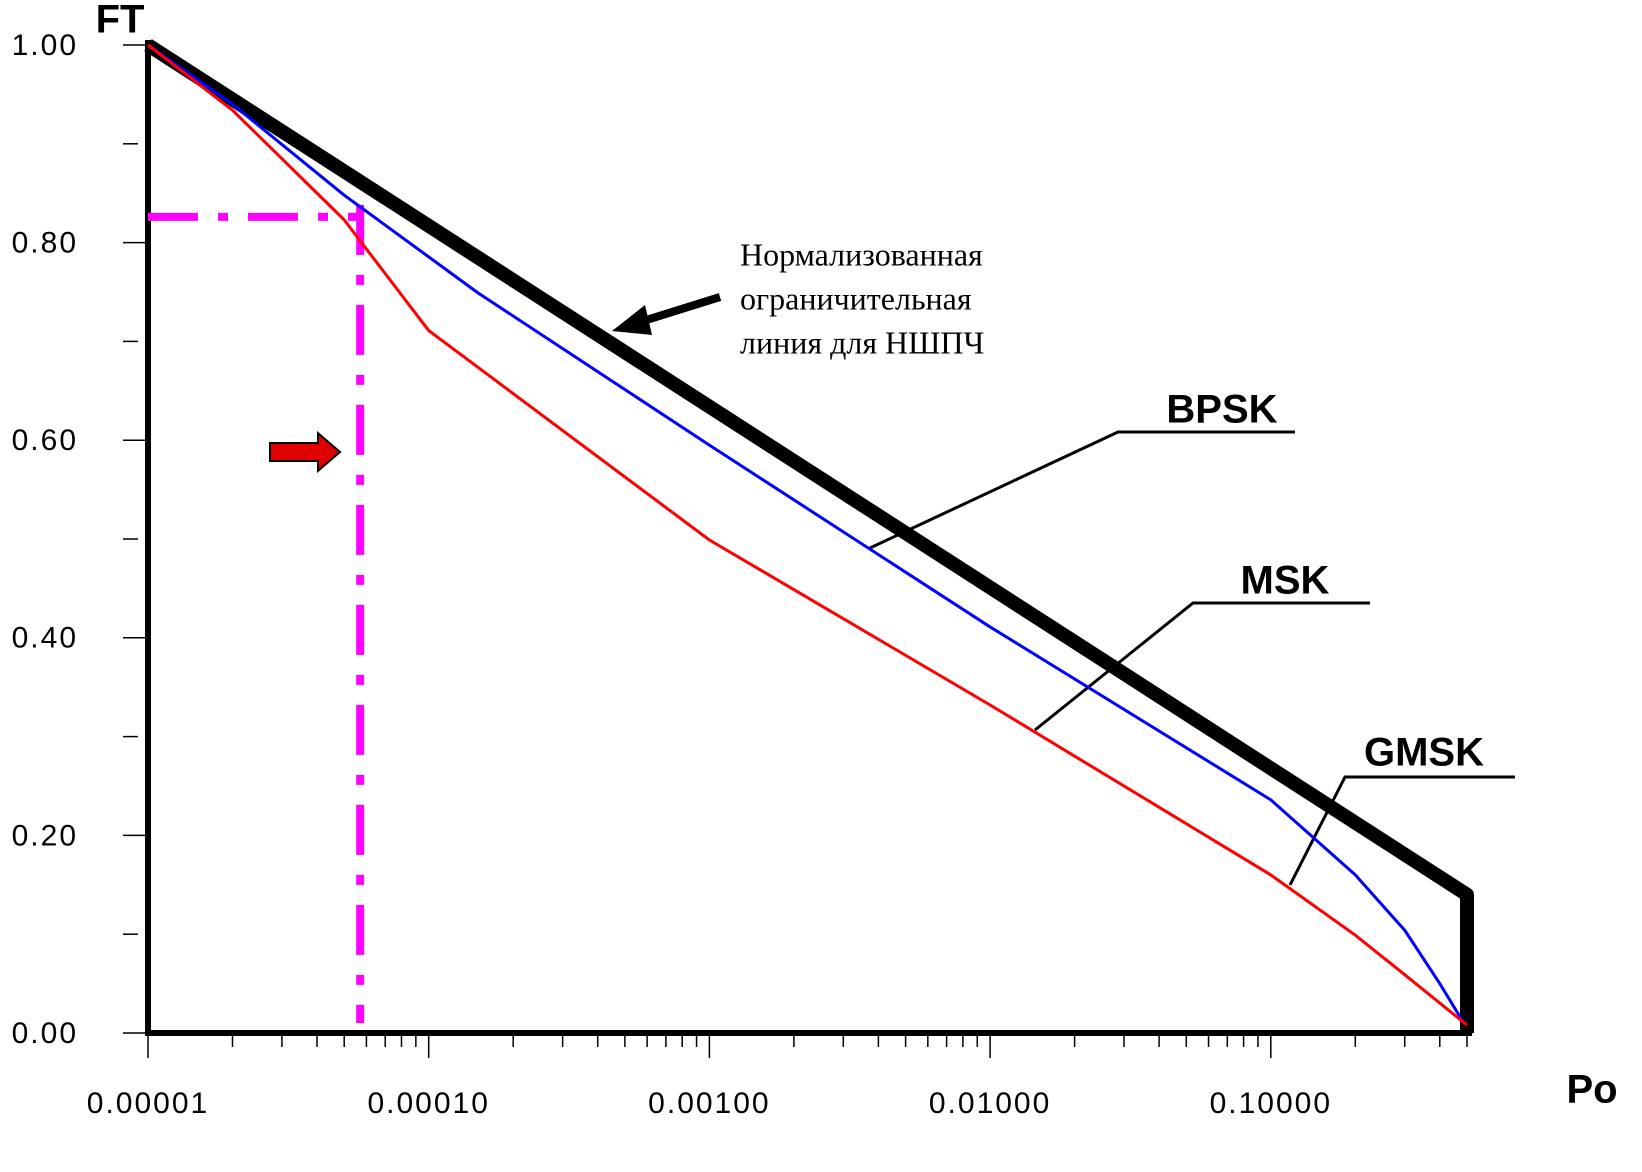 This screenshot has height=1172, width=1642. What do you see at coordinates (990, 1103) in the screenshot?
I see `x-tick-label: 0.01000` at bounding box center [990, 1103].